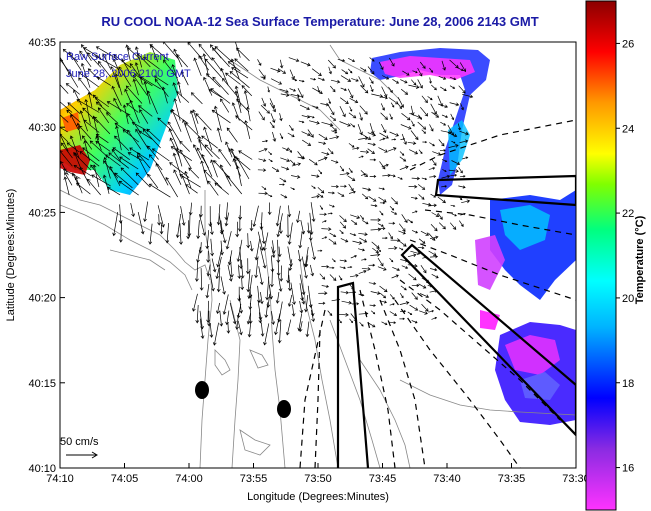 The width and height of the screenshot is (651, 511). What do you see at coordinates (42, 384) in the screenshot?
I see `y-tick-label: 40:15` at bounding box center [42, 384].